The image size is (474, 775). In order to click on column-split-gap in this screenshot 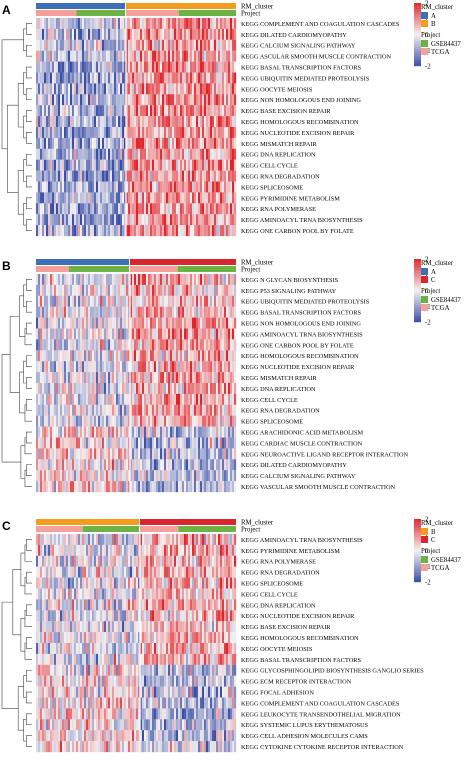, I will do `click(126, 127)`.